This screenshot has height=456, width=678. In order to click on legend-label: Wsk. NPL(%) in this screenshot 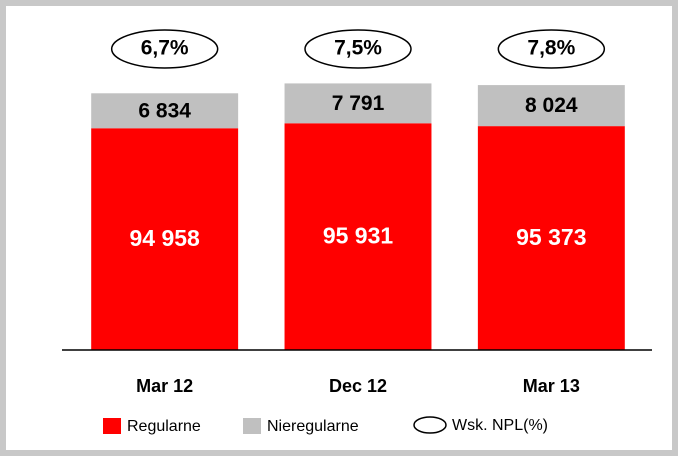, I will do `click(500, 425)`.